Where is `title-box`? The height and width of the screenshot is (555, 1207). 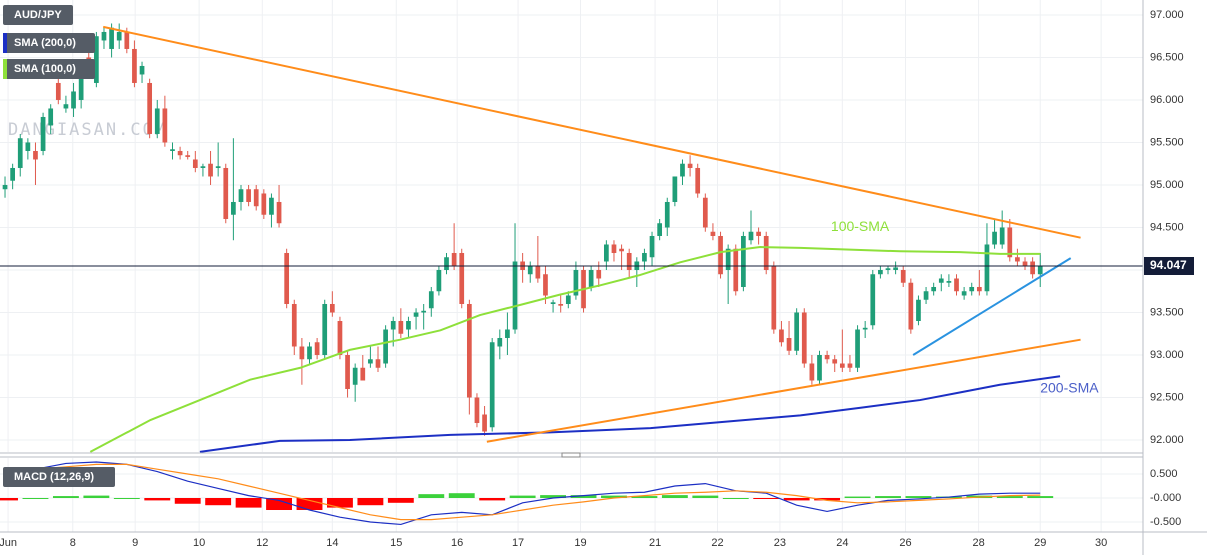 title-box is located at coordinates (38, 15).